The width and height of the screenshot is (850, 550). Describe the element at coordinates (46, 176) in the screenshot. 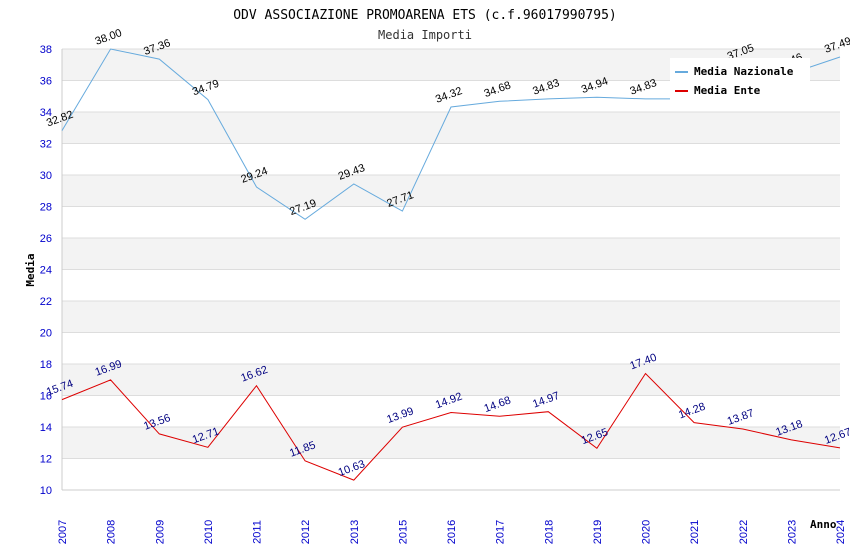

I see `y-tick-label: 30` at that location.